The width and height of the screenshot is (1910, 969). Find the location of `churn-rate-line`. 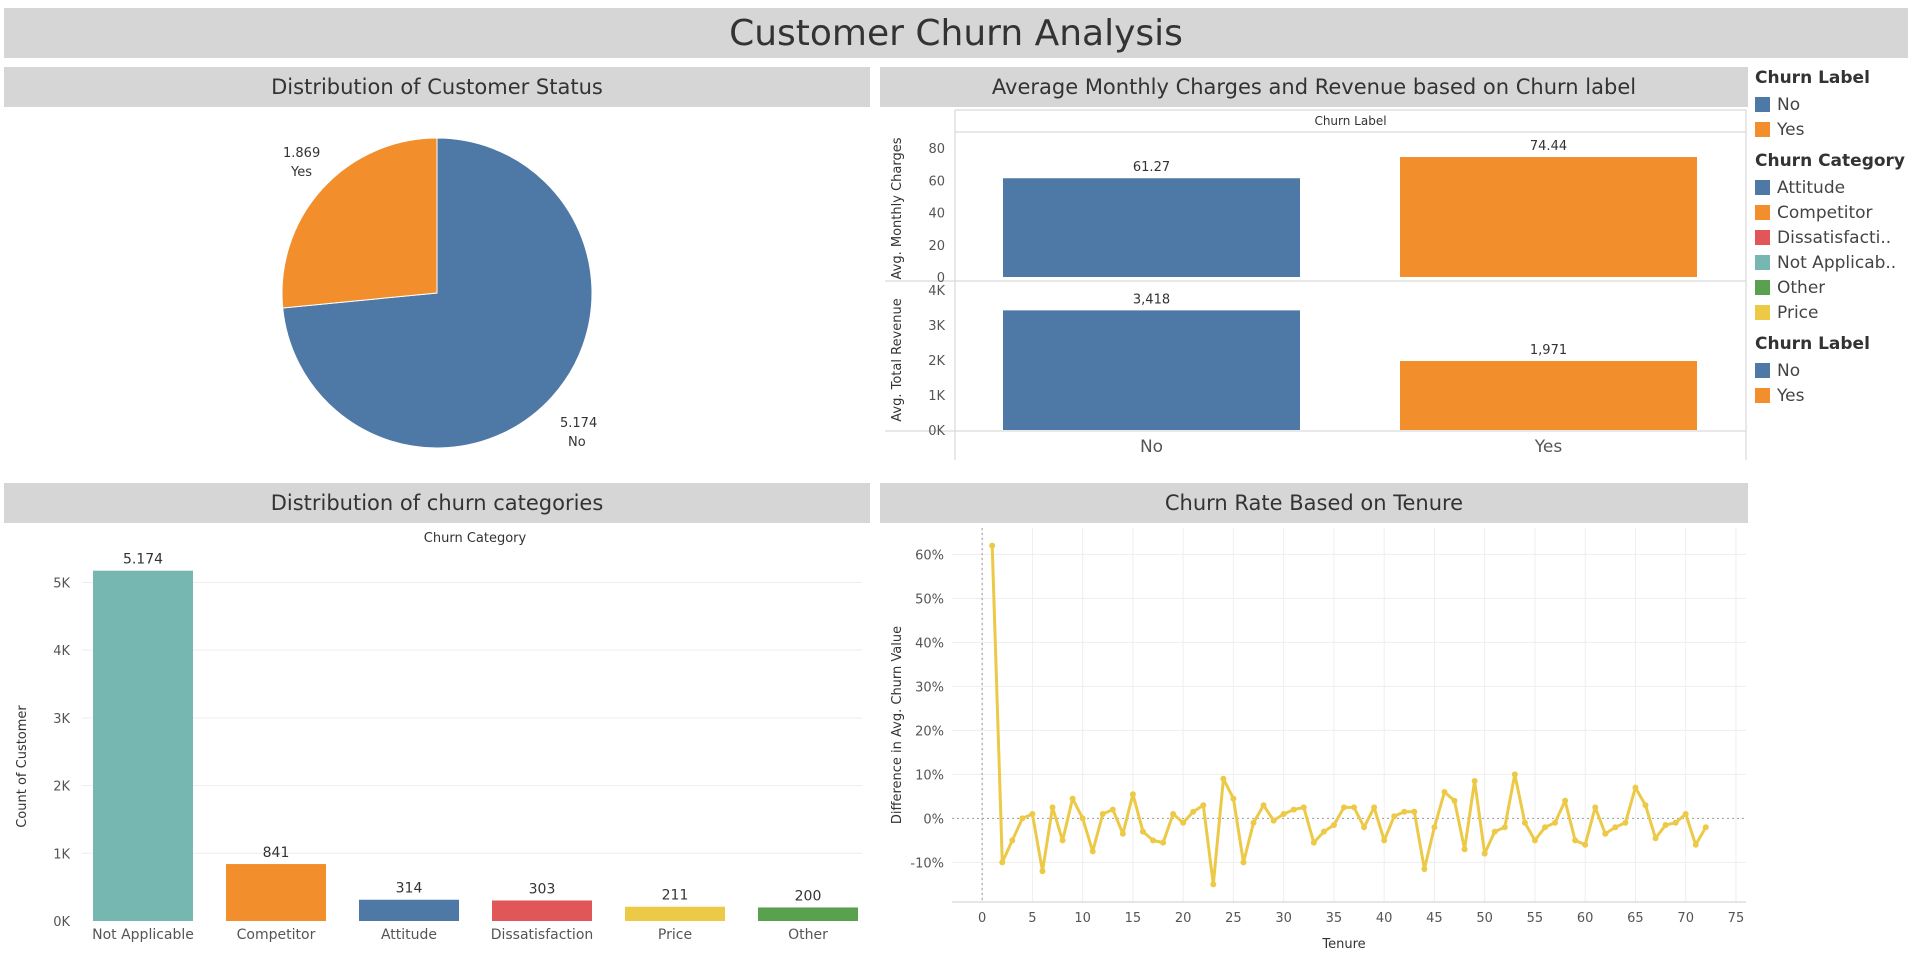

churn-rate-line is located at coordinates (1349, 715).